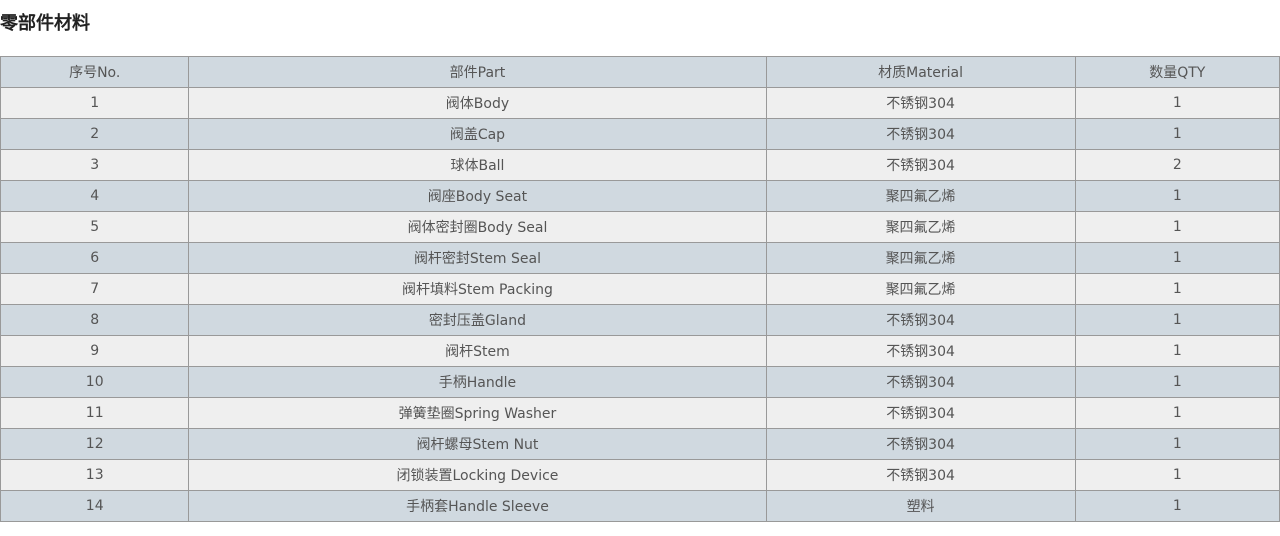 The width and height of the screenshot is (1280, 536). Describe the element at coordinates (477, 506) in the screenshot. I see `table-row-cell: 手柄套Handle Sleeve` at that location.